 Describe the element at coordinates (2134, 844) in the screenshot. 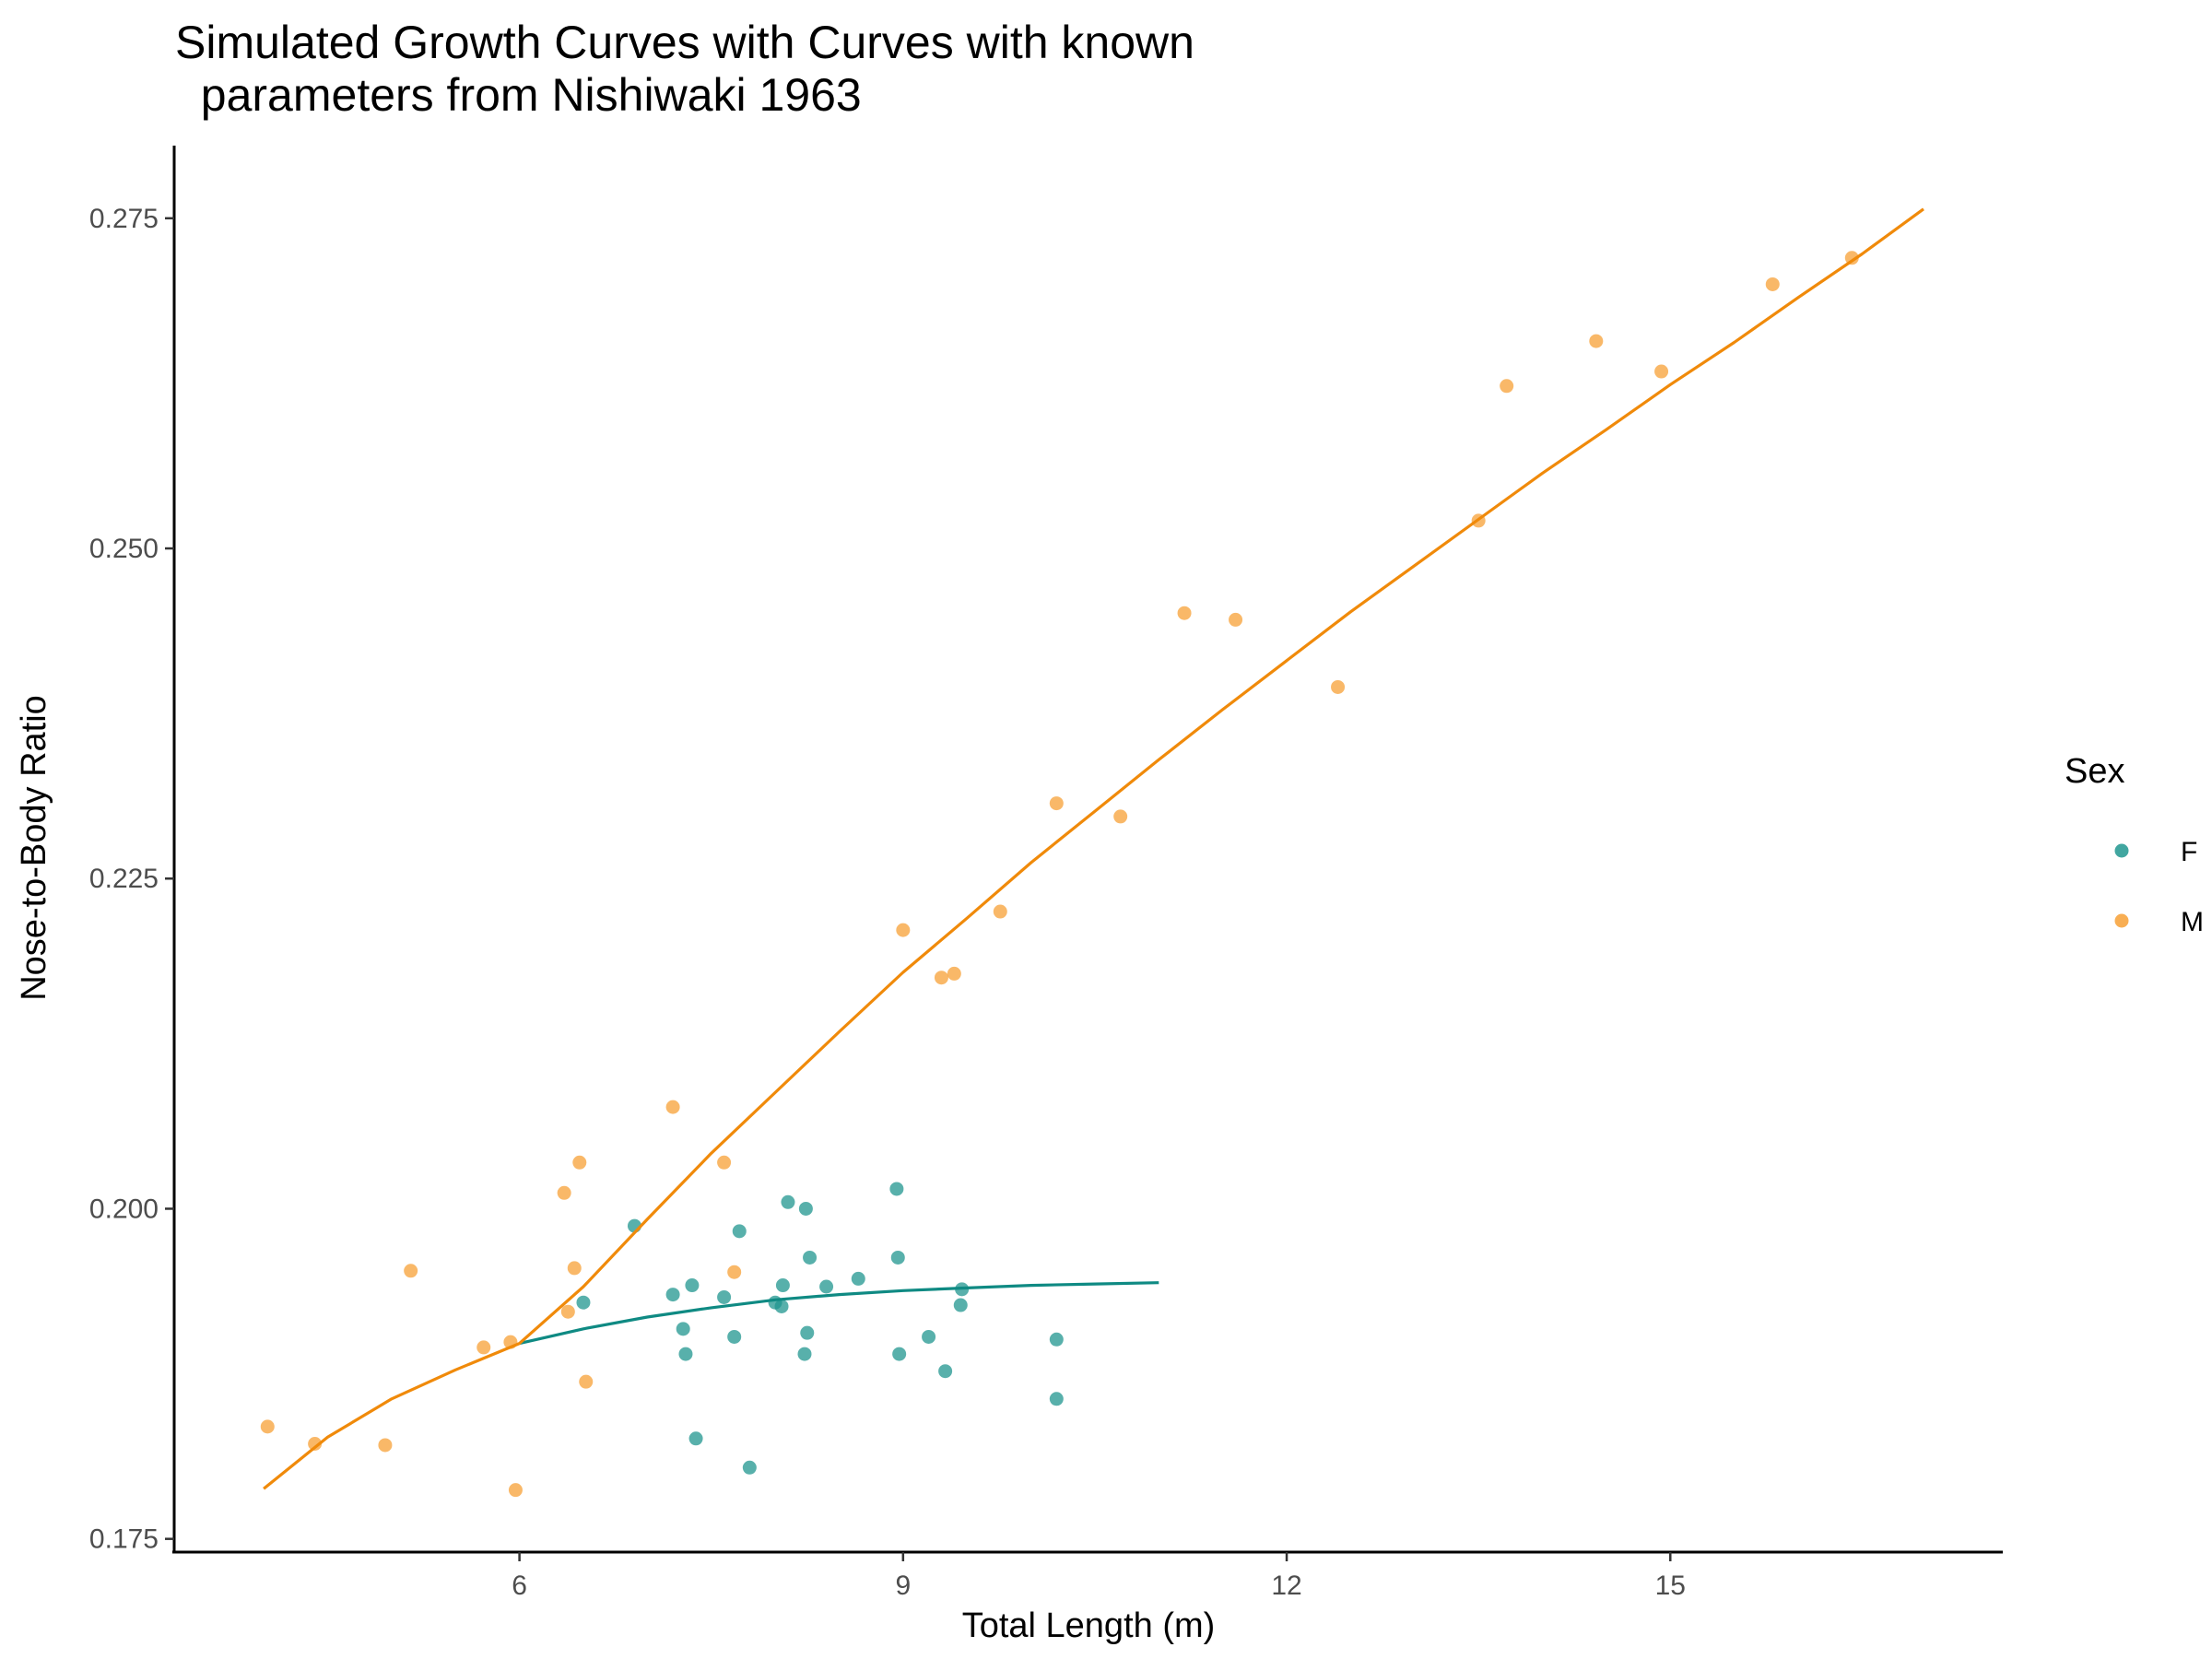

I see `legend: Sex F M` at that location.